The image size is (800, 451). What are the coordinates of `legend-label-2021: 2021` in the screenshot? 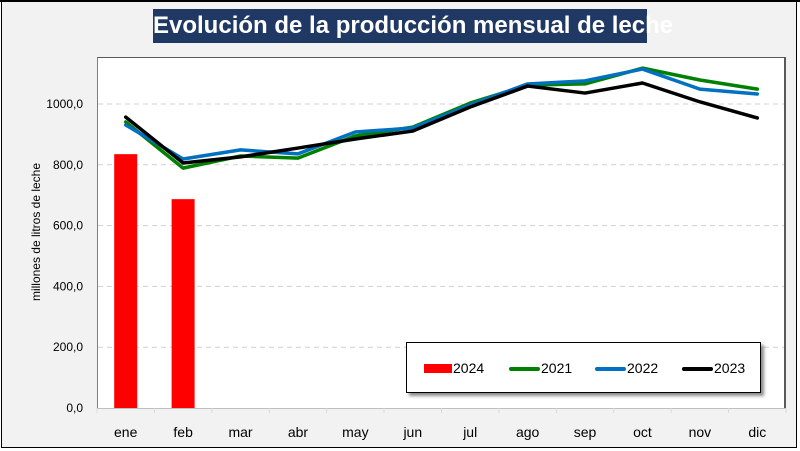 It's located at (557, 368).